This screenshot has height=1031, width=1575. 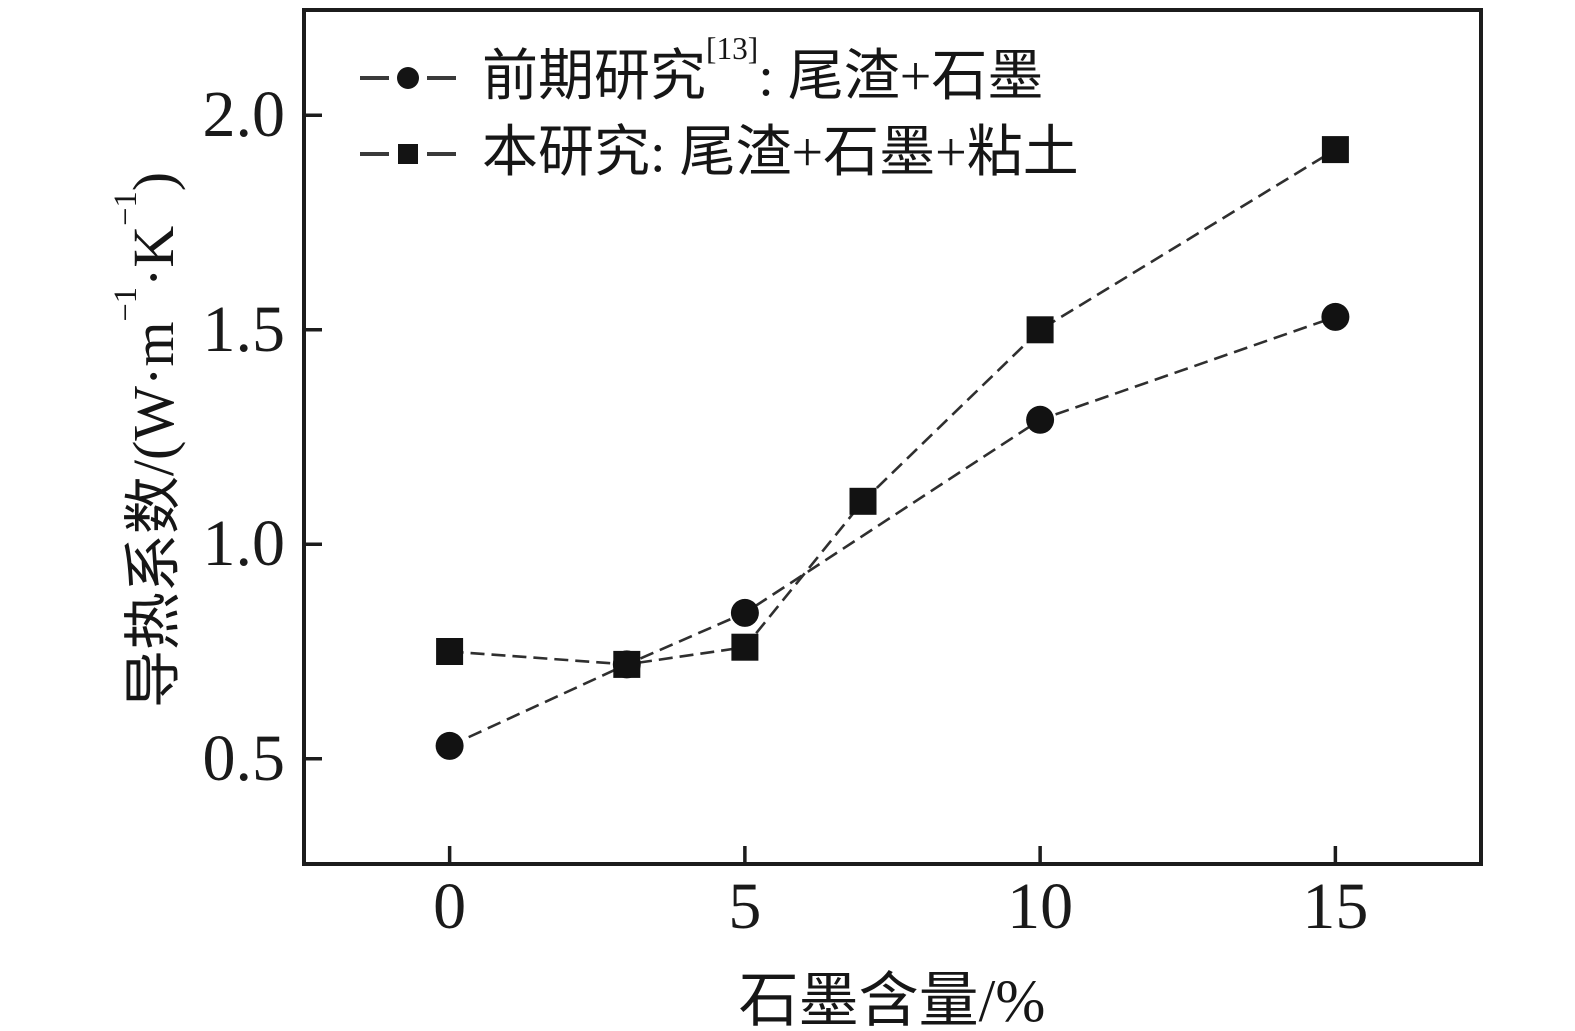 I want to click on legend-label-previous-study: 前期研究[13]: 尾渣+石墨, so click(x=763, y=70).